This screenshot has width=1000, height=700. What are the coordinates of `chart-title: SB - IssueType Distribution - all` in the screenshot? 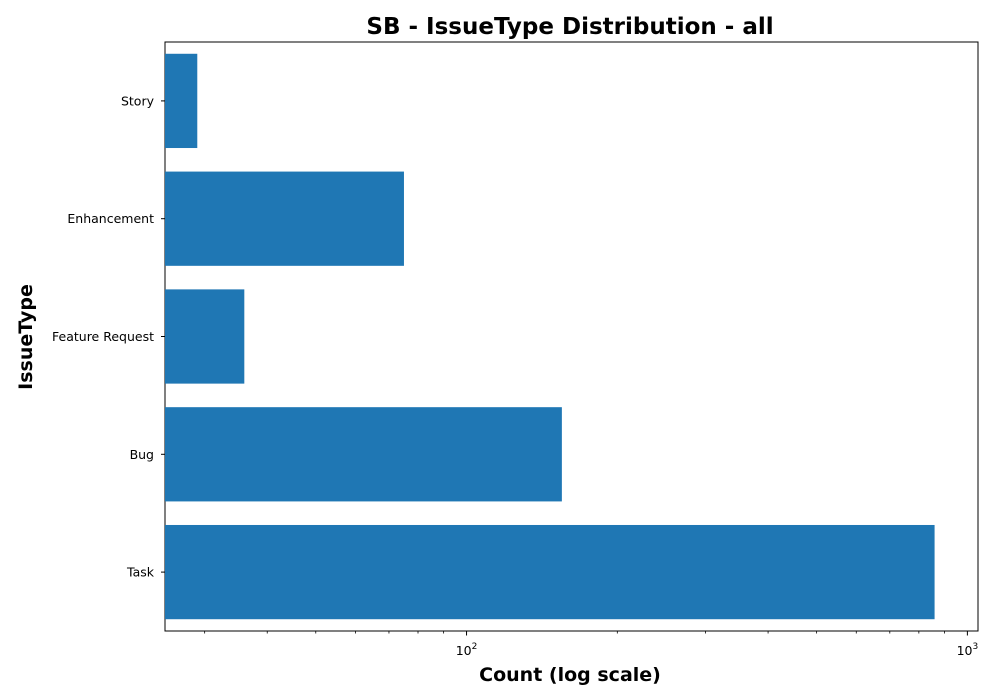 It's located at (569, 27).